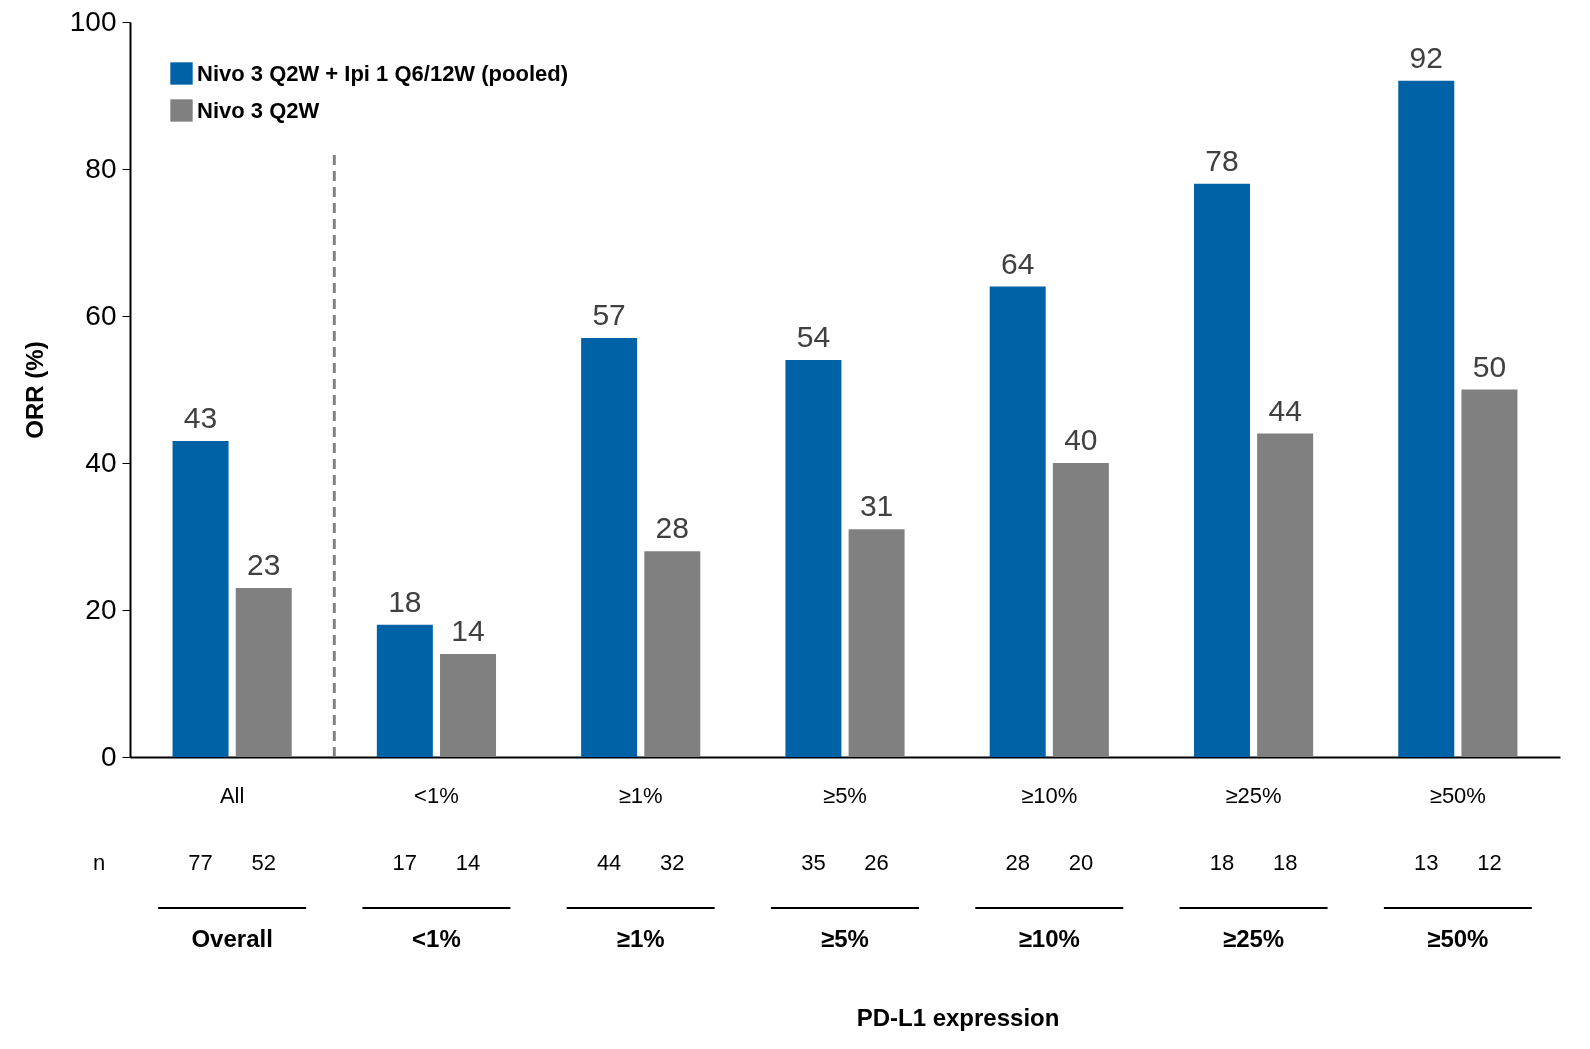 Image resolution: width=1590 pixels, height=1049 pixels. Describe the element at coordinates (405, 601) in the screenshot. I see `data-label: 18` at that location.